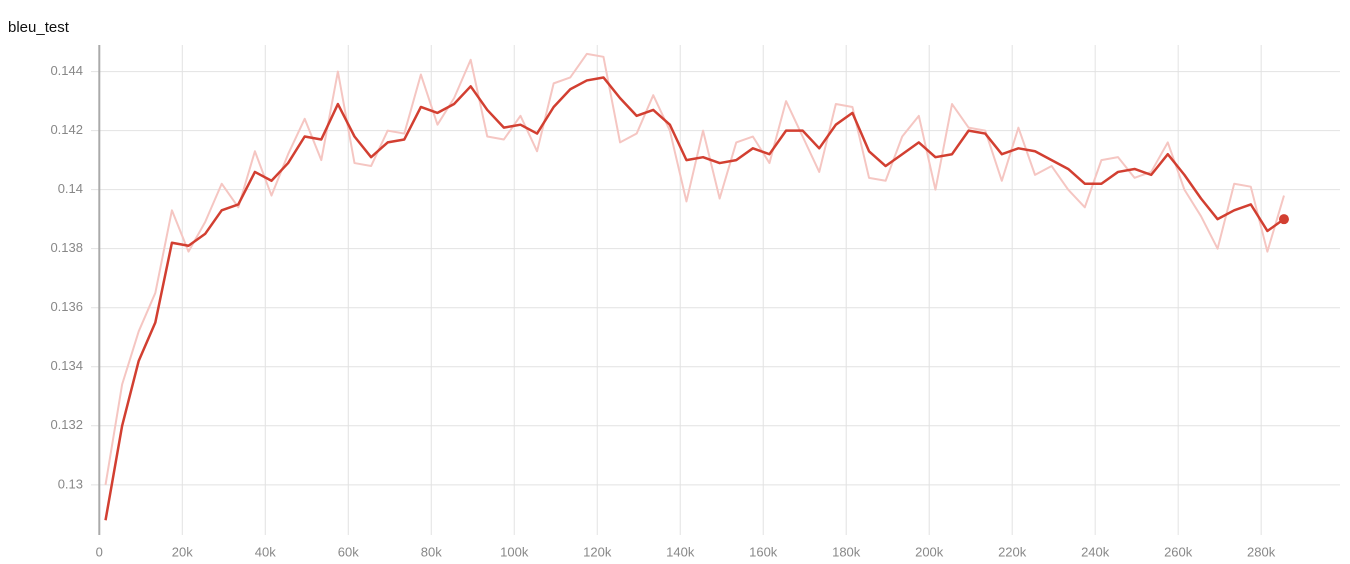 The image size is (1350, 564). Describe the element at coordinates (597, 551) in the screenshot. I see `x-tick-label: 120k` at that location.